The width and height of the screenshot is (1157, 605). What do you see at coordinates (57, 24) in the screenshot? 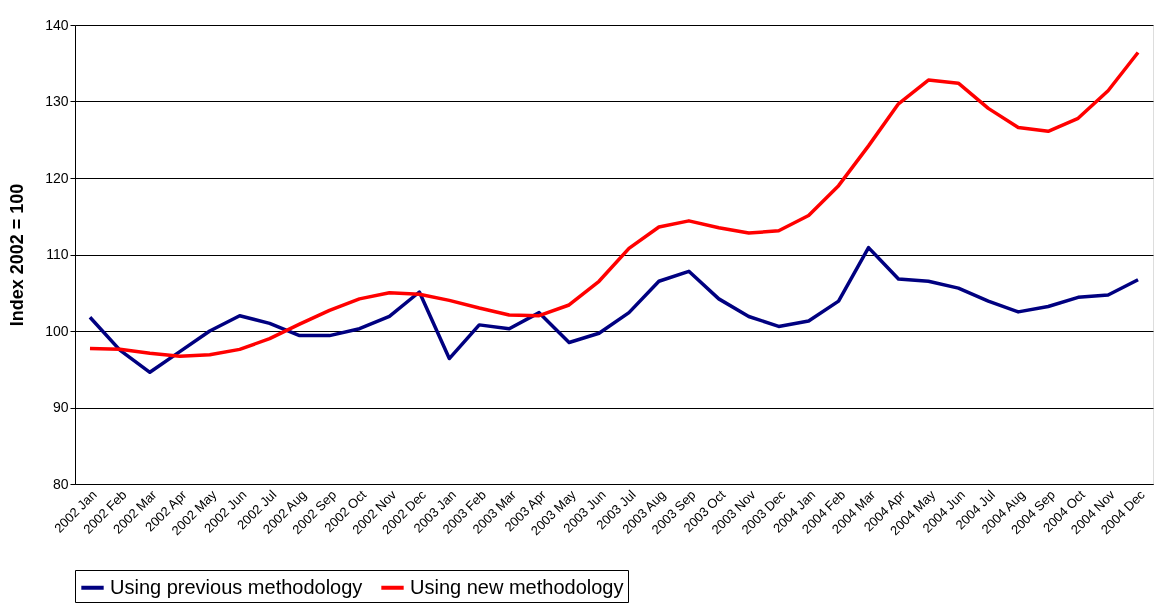
I see `y-tick-label: 140` at bounding box center [57, 24].